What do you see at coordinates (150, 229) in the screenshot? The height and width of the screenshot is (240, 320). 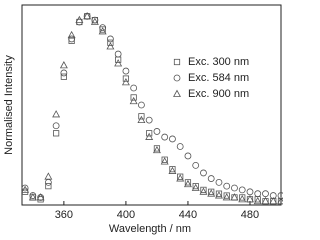 I see `x-axis-label: Wavelength / nm` at bounding box center [150, 229].